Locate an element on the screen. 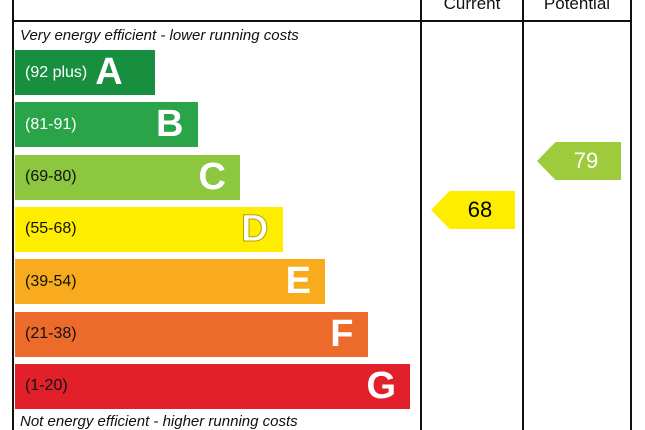 The width and height of the screenshot is (645, 430). band-range: (81-91) is located at coordinates (51, 124).